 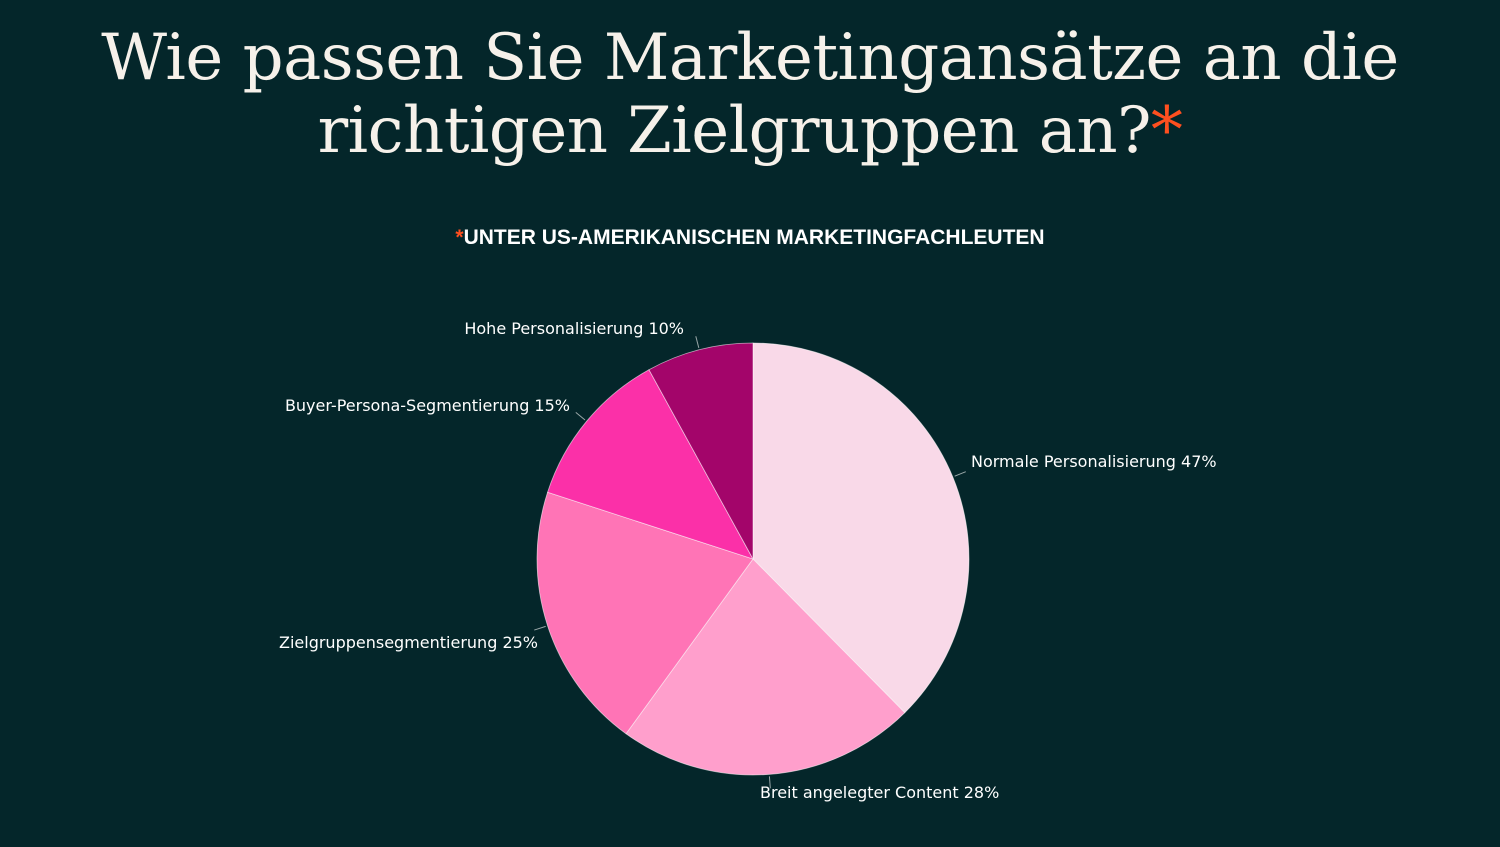 I want to click on slice-label: Buyer-Persona-Segmentierung 15%, so click(x=427, y=405).